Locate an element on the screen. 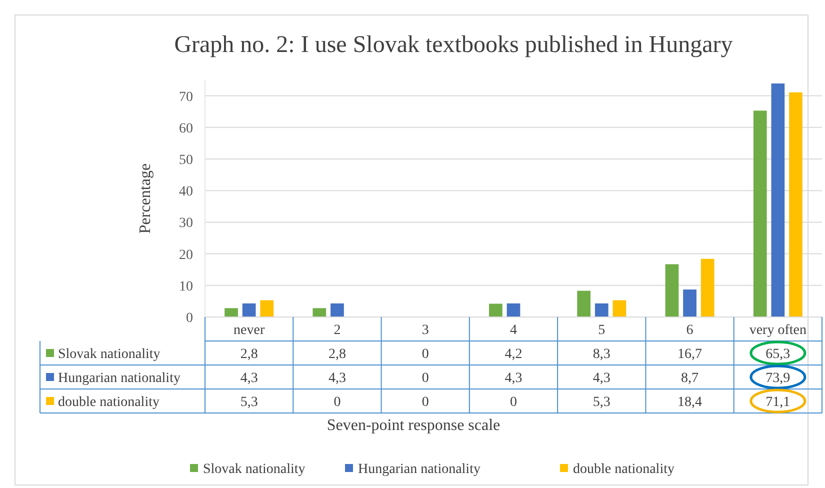  x-tick-label: 6 is located at coordinates (690, 330).